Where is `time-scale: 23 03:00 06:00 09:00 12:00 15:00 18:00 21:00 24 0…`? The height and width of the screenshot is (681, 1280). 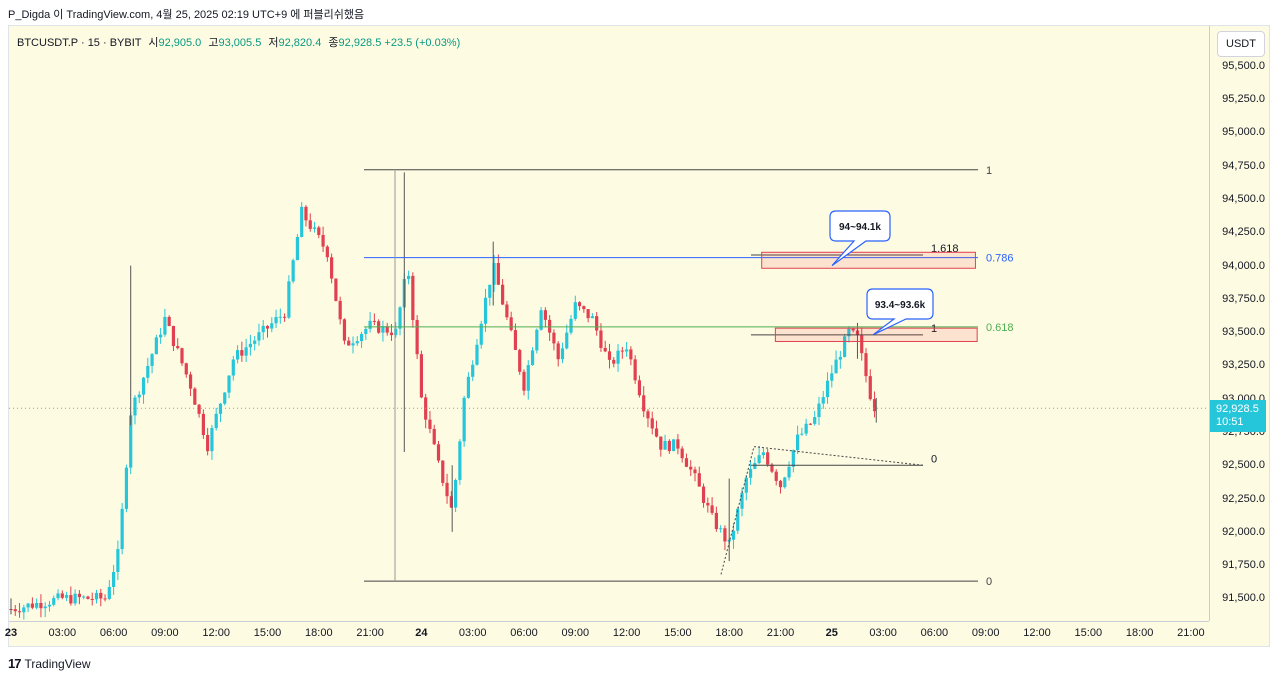 time-scale: 23 03:00 06:00 09:00 12:00 15:00 18:00 21:00 24 0… is located at coordinates (607, 634).